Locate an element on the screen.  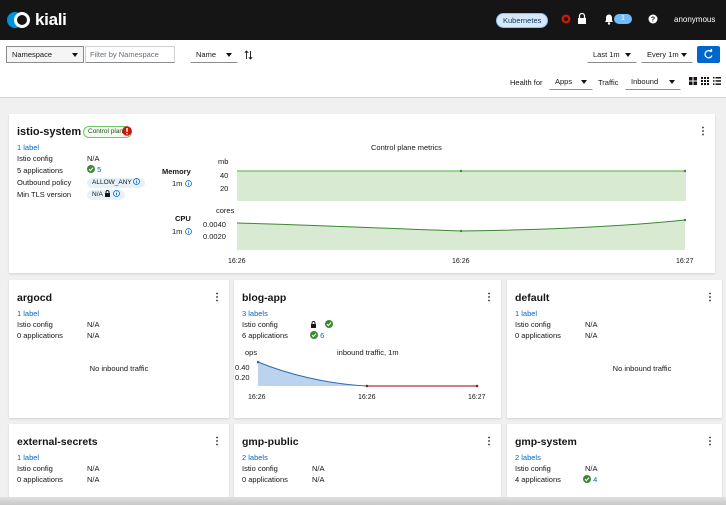
applications-label: 4 applications is located at coordinates (538, 479).